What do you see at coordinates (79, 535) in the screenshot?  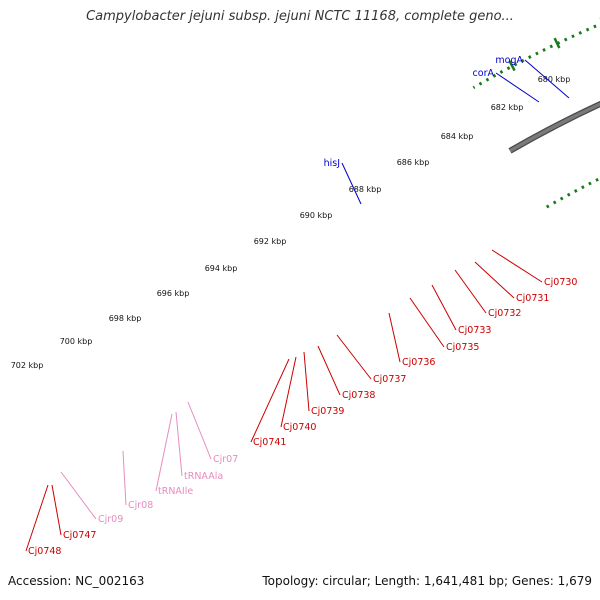 I see `gene-label: Cj0747` at bounding box center [79, 535].